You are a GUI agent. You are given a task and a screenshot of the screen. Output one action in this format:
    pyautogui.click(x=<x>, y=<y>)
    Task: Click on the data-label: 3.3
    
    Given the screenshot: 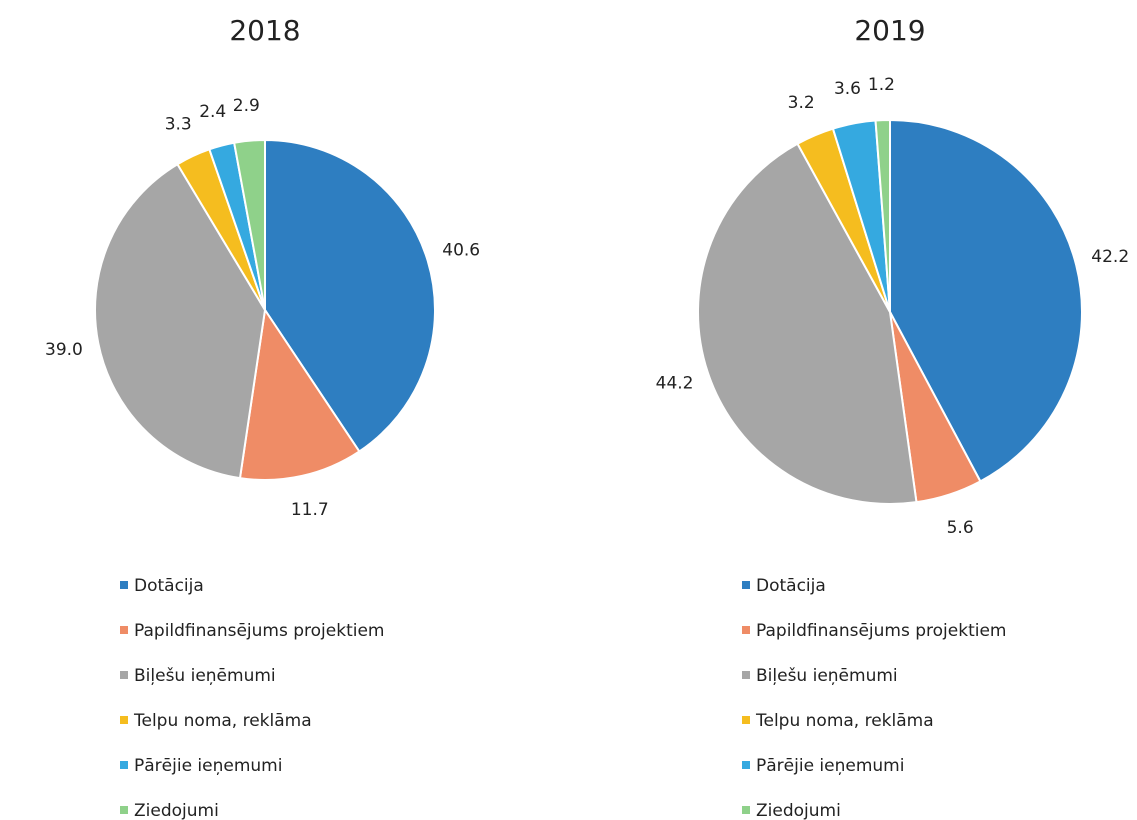 What is the action you would take?
    pyautogui.click(x=178, y=124)
    